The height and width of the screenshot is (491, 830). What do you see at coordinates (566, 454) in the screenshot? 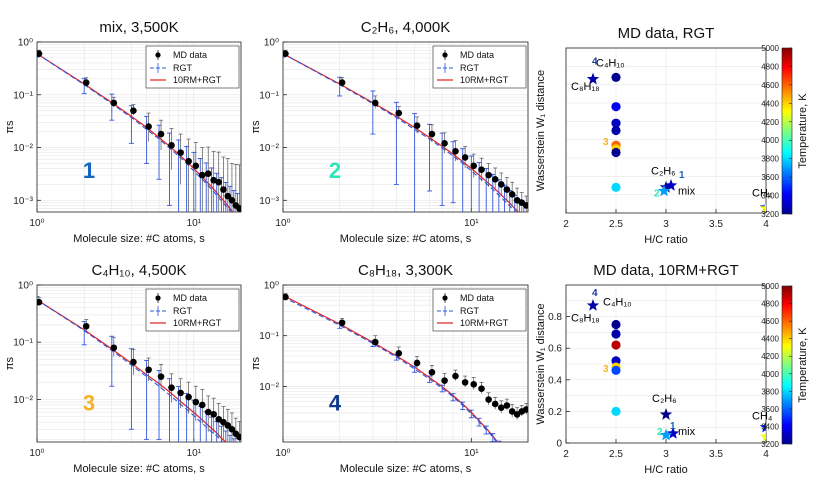
I see `x-tick-label: 2` at bounding box center [566, 454].